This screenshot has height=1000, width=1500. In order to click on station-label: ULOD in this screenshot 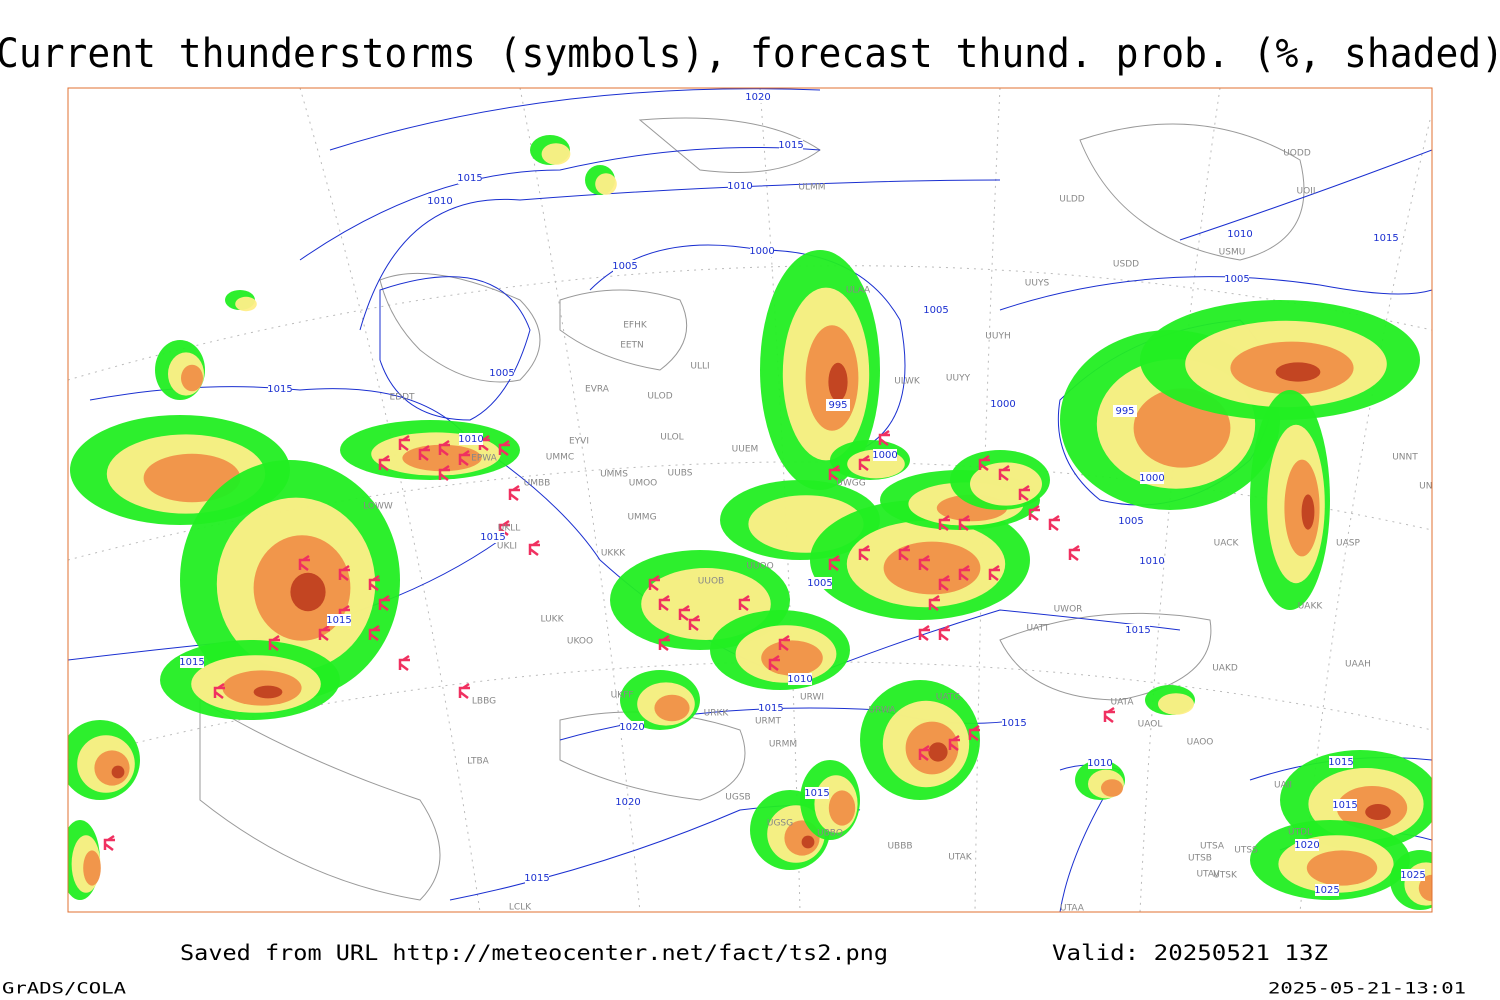, I will do `click(659, 397)`.